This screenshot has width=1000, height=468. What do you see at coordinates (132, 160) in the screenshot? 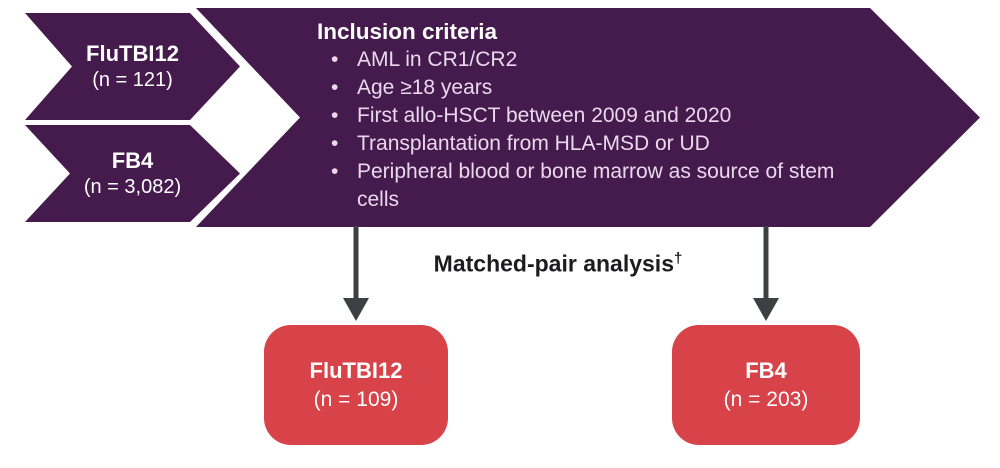
I see `source-group-name: FB4` at bounding box center [132, 160].